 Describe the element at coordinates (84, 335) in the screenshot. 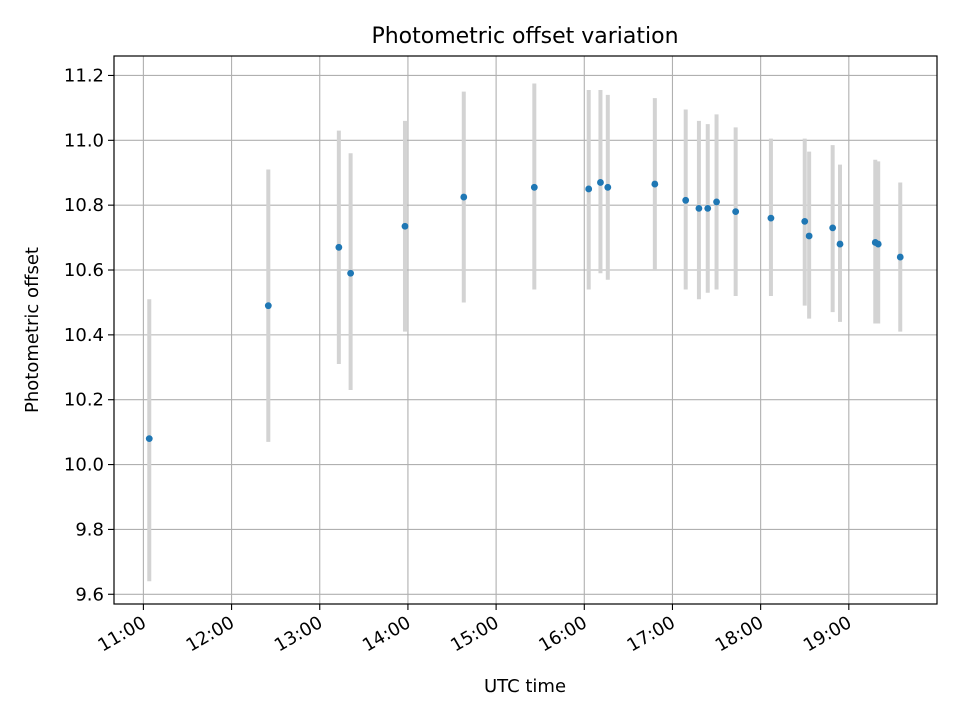

I see `y-tick-label: 10.4` at that location.